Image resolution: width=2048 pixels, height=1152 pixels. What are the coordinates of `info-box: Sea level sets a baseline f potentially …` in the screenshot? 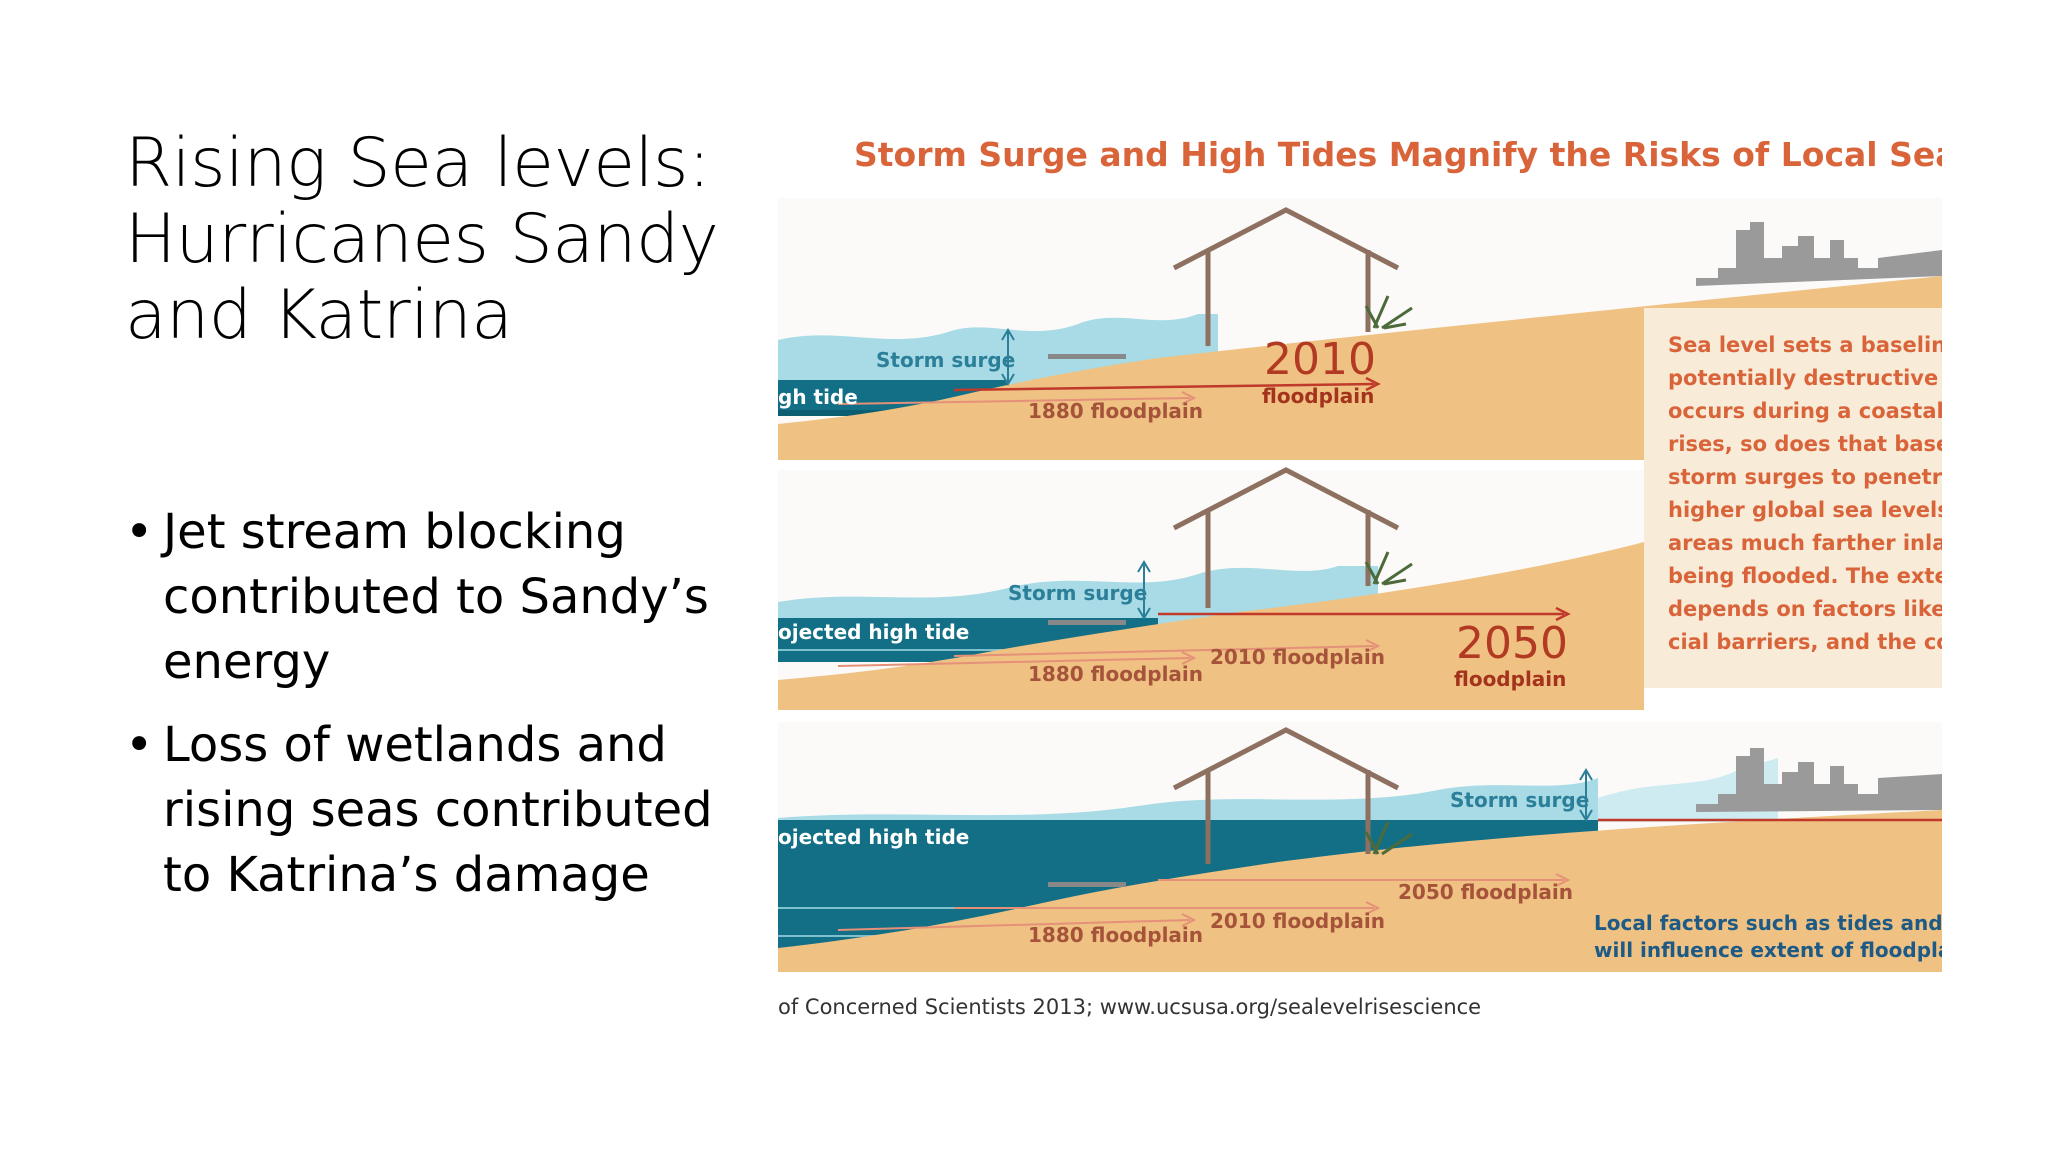 It's located at (1805, 493).